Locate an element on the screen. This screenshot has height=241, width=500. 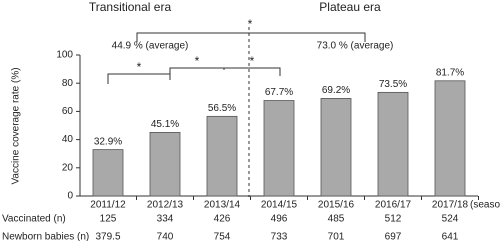
y-tick-label: 60 is located at coordinates (68, 111).